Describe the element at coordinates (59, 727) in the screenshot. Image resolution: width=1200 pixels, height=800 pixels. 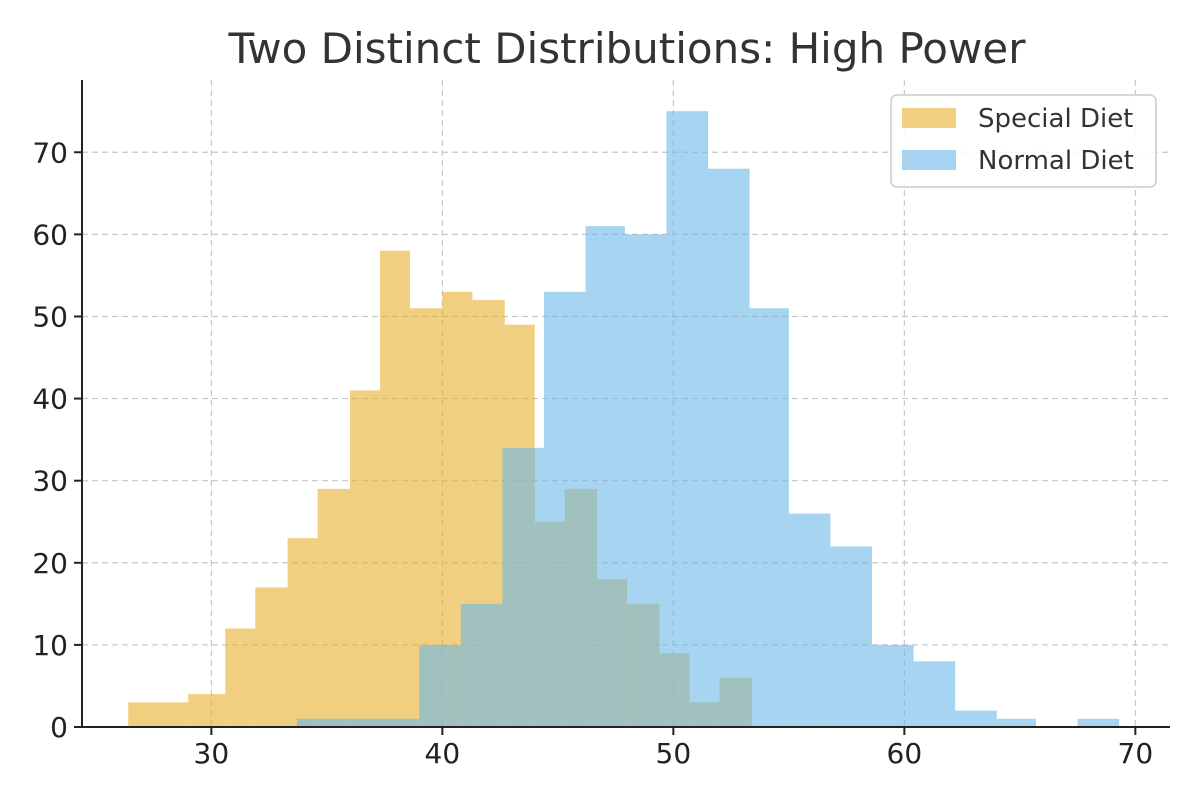
I see `y-tick-label-0: 0` at that location.